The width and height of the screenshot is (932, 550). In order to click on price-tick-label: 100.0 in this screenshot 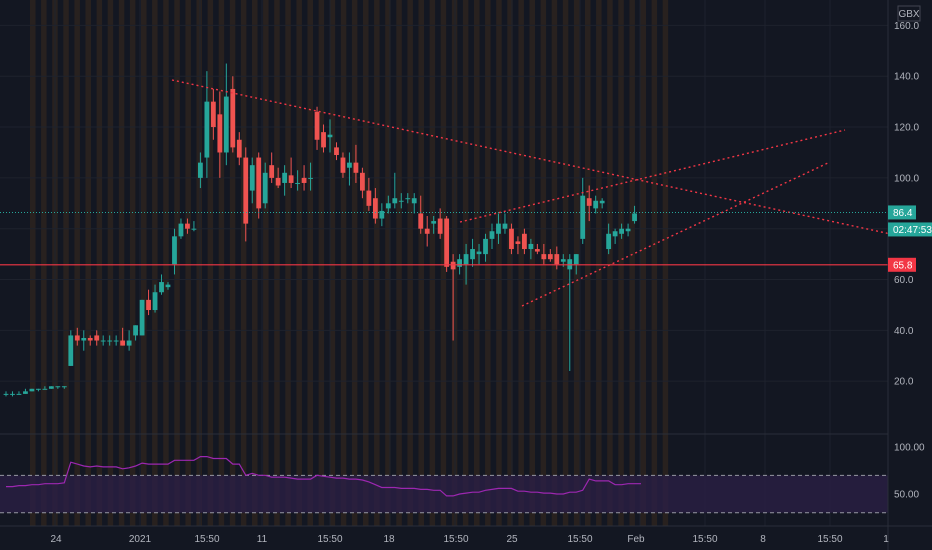, I will do `click(906, 178)`.